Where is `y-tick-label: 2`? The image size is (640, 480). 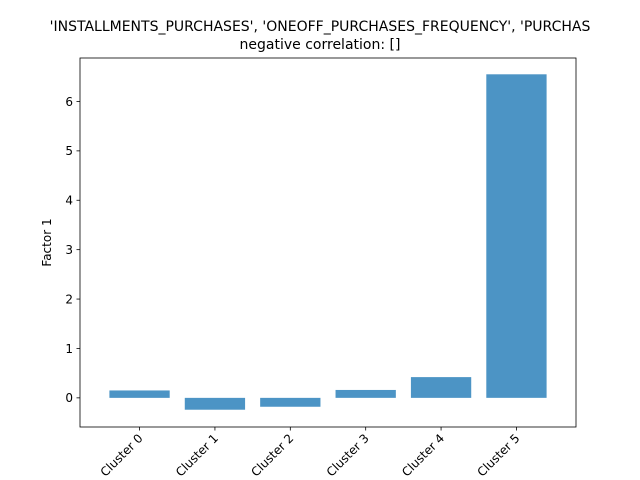 y-tick-label: 2 is located at coordinates (69, 299).